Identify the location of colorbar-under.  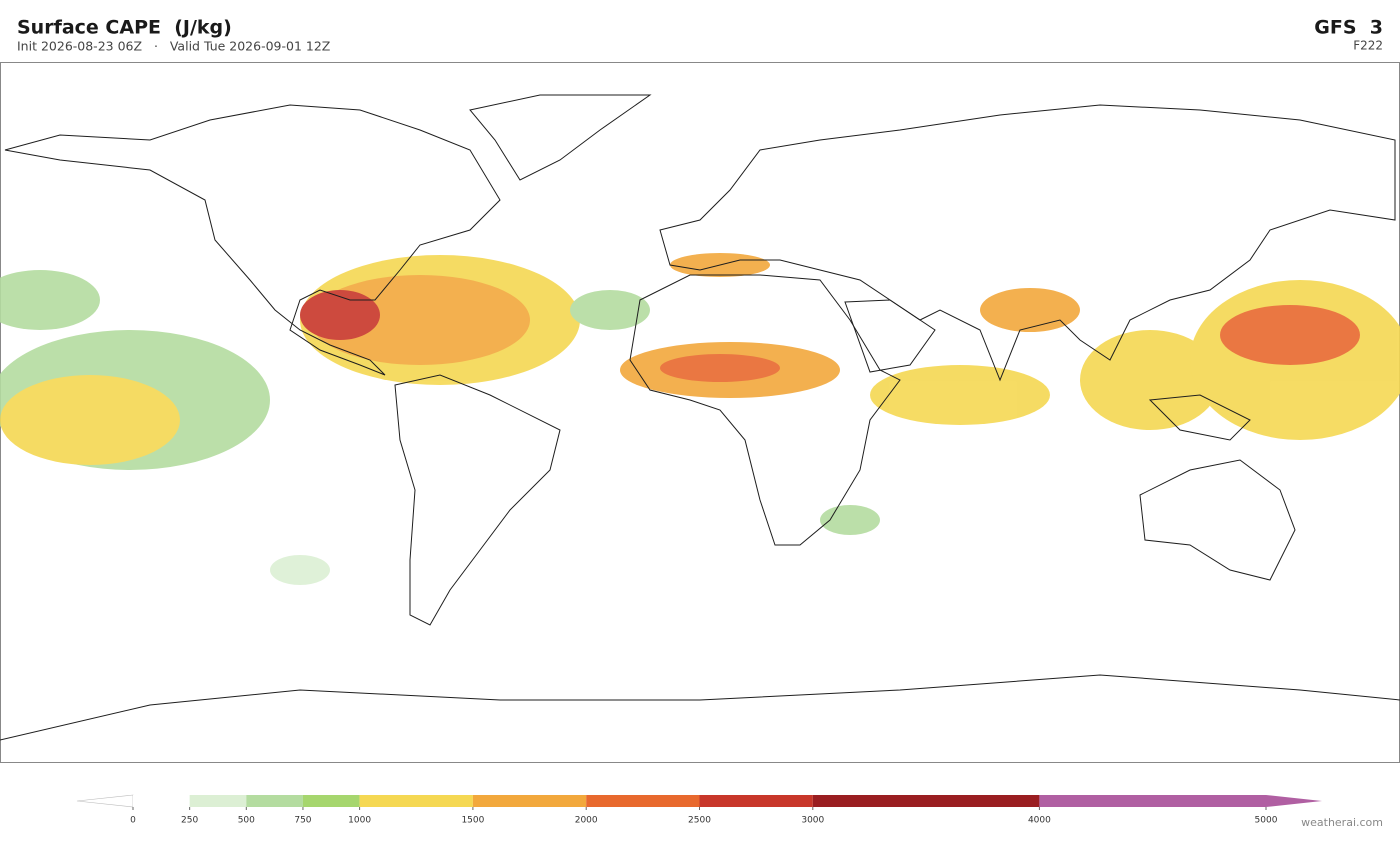
(105, 801).